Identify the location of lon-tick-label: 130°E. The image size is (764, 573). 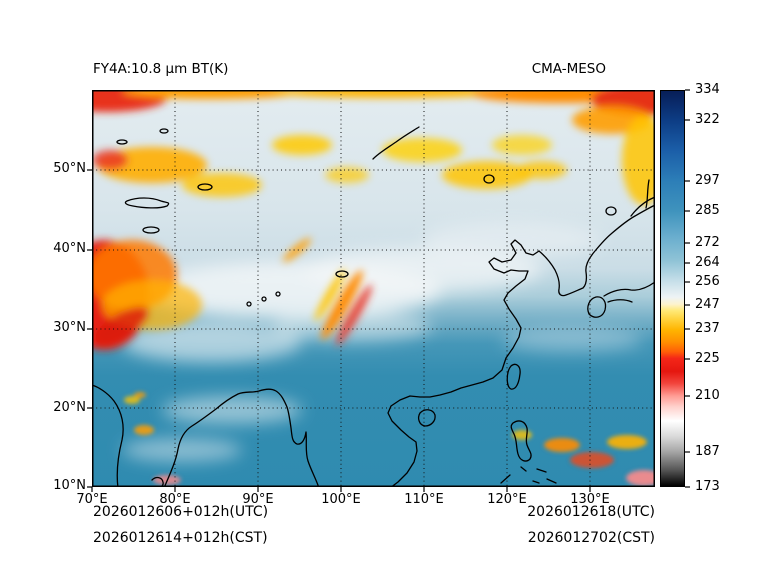
(590, 499).